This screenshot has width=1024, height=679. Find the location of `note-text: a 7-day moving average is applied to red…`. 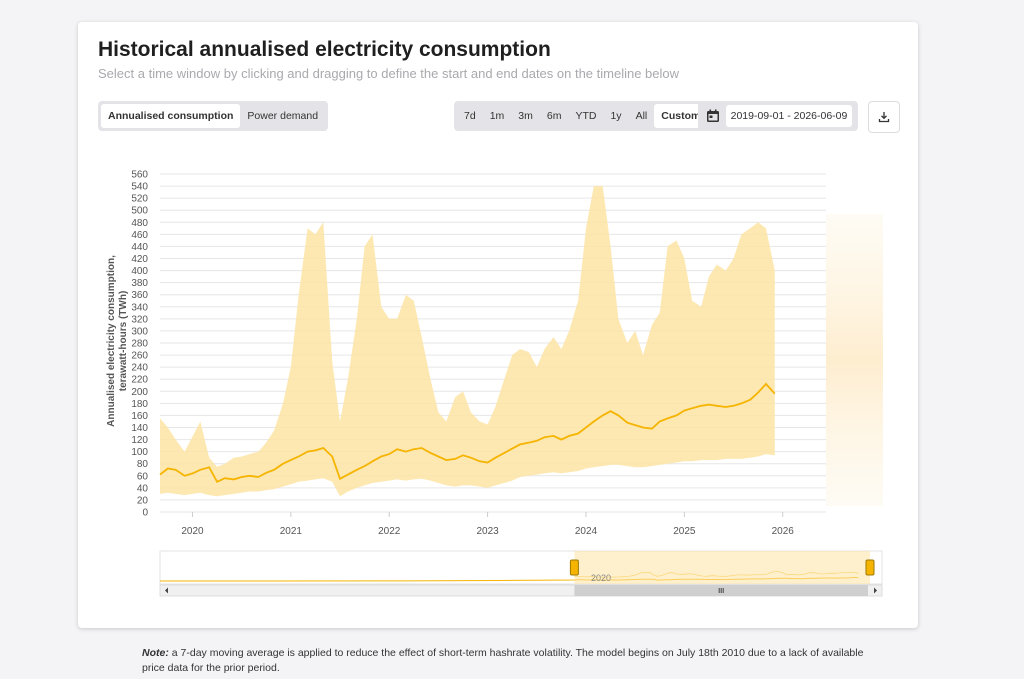

note-text: a 7-day moving average is applied to red… is located at coordinates (503, 660).